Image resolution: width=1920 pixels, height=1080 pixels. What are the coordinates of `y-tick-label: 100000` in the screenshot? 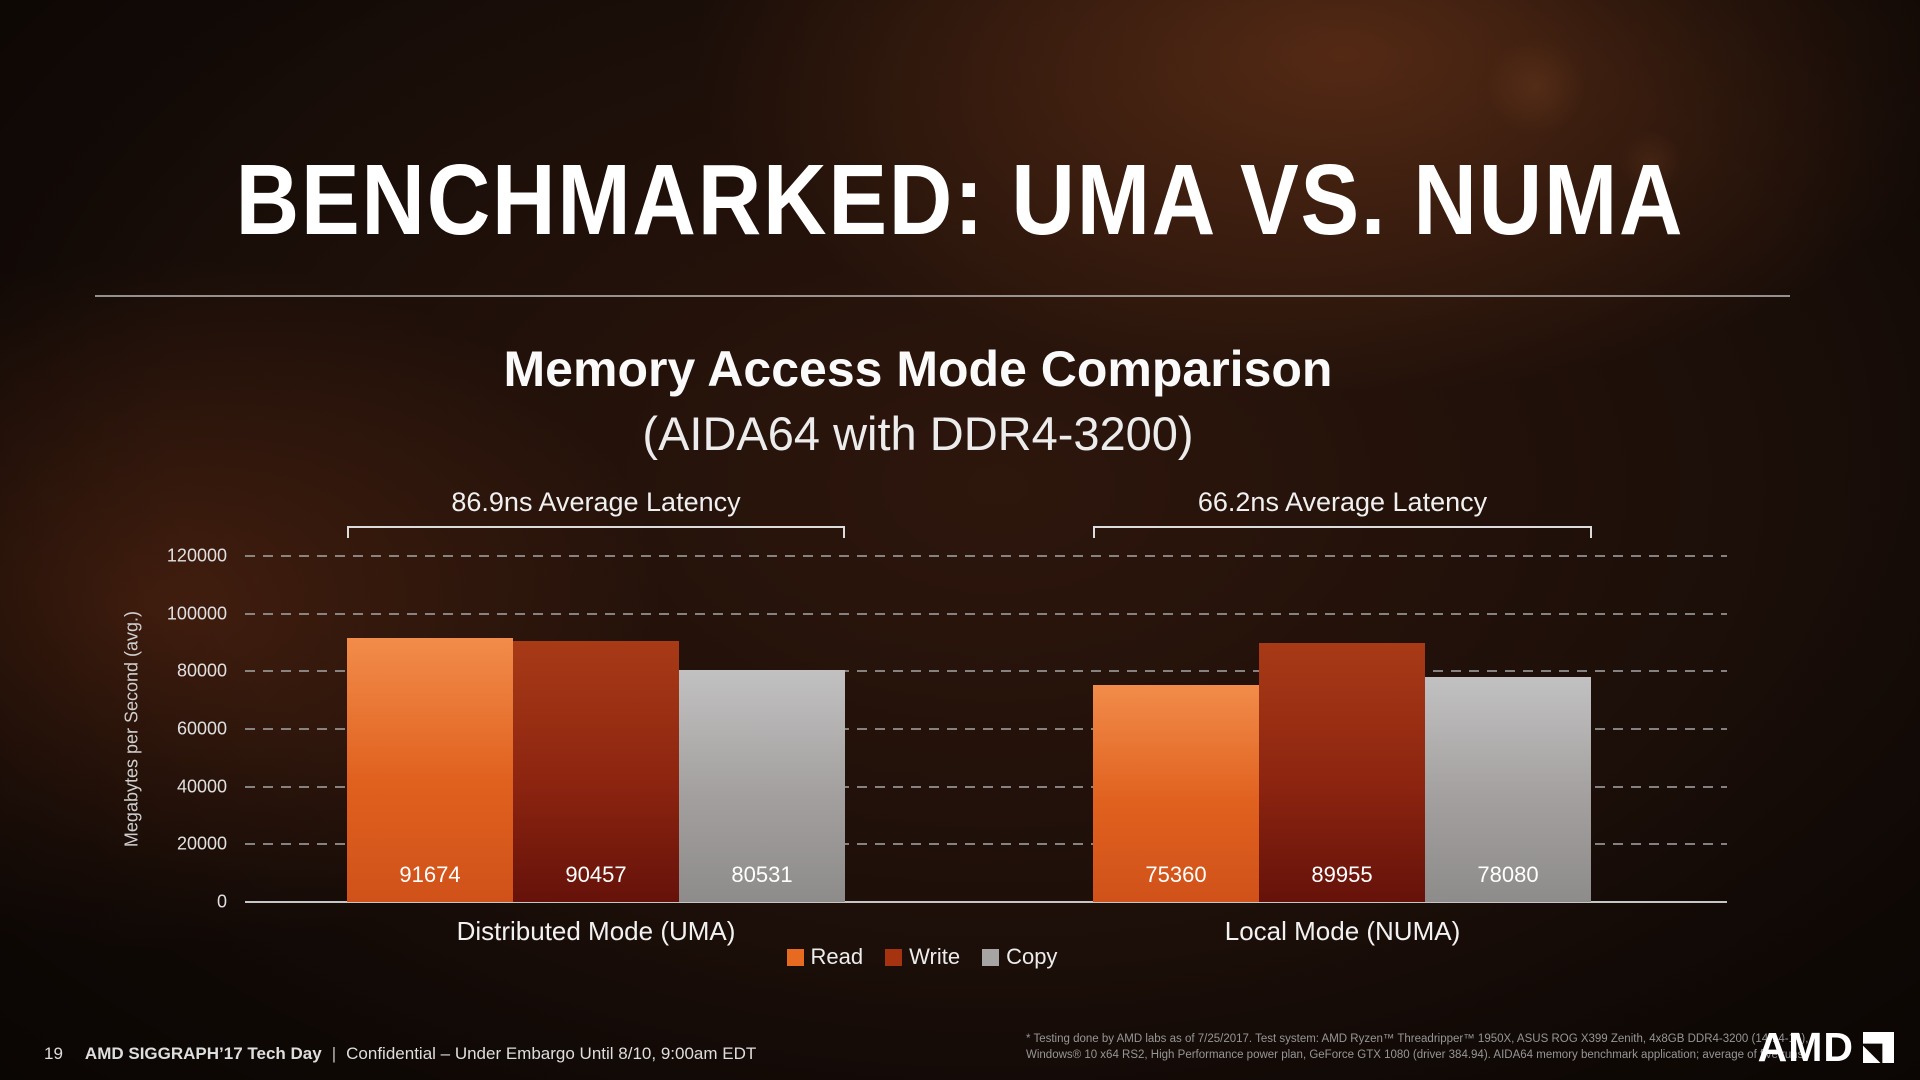 It's located at (196, 613).